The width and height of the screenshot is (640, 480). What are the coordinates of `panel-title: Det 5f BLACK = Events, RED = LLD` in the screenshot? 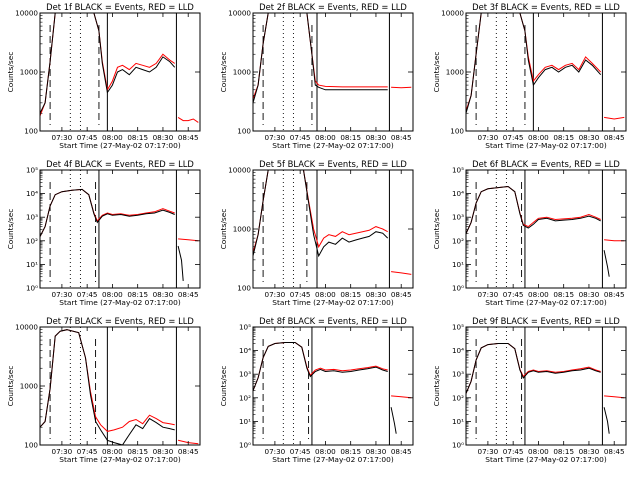 It's located at (333, 164).